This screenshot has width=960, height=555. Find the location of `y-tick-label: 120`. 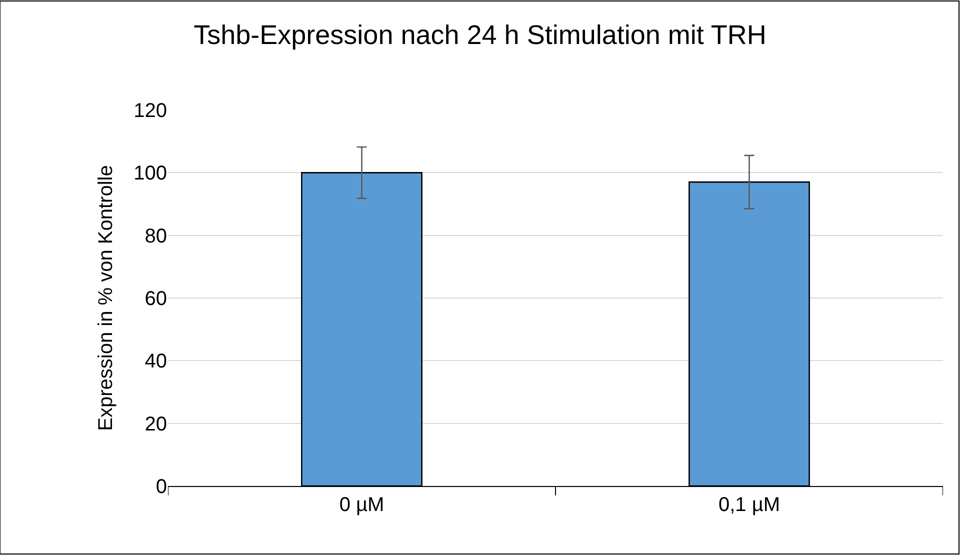

y-tick-label: 120 is located at coordinates (150, 111).